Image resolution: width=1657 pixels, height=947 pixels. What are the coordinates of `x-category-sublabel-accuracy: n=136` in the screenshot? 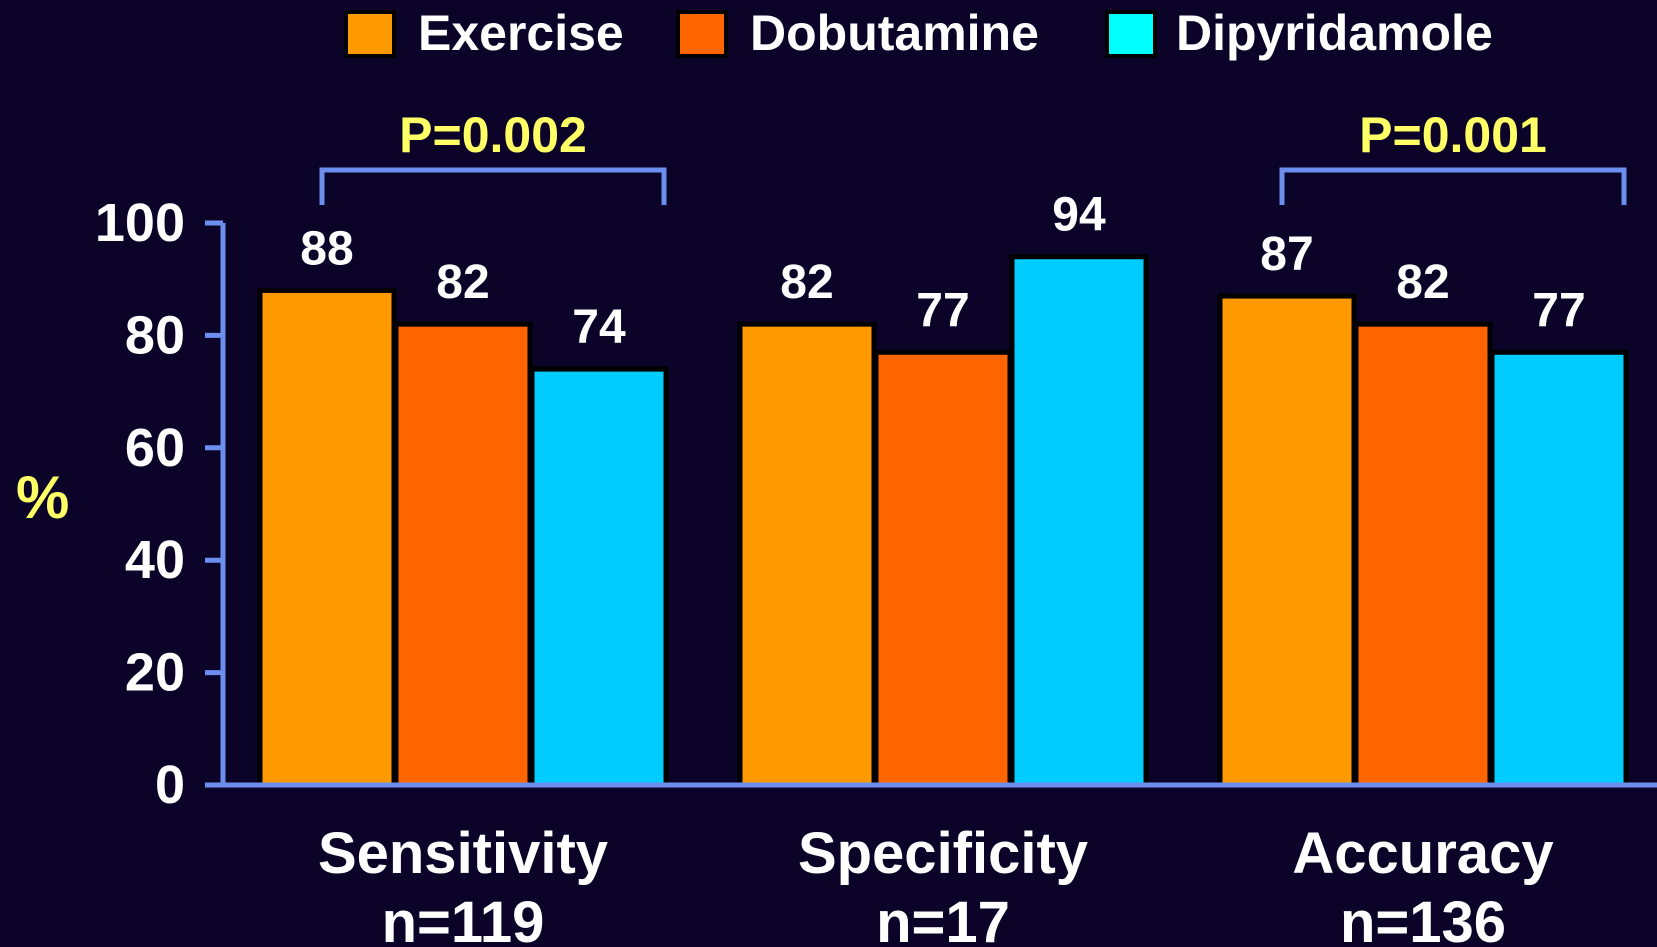 It's located at (1423, 918).